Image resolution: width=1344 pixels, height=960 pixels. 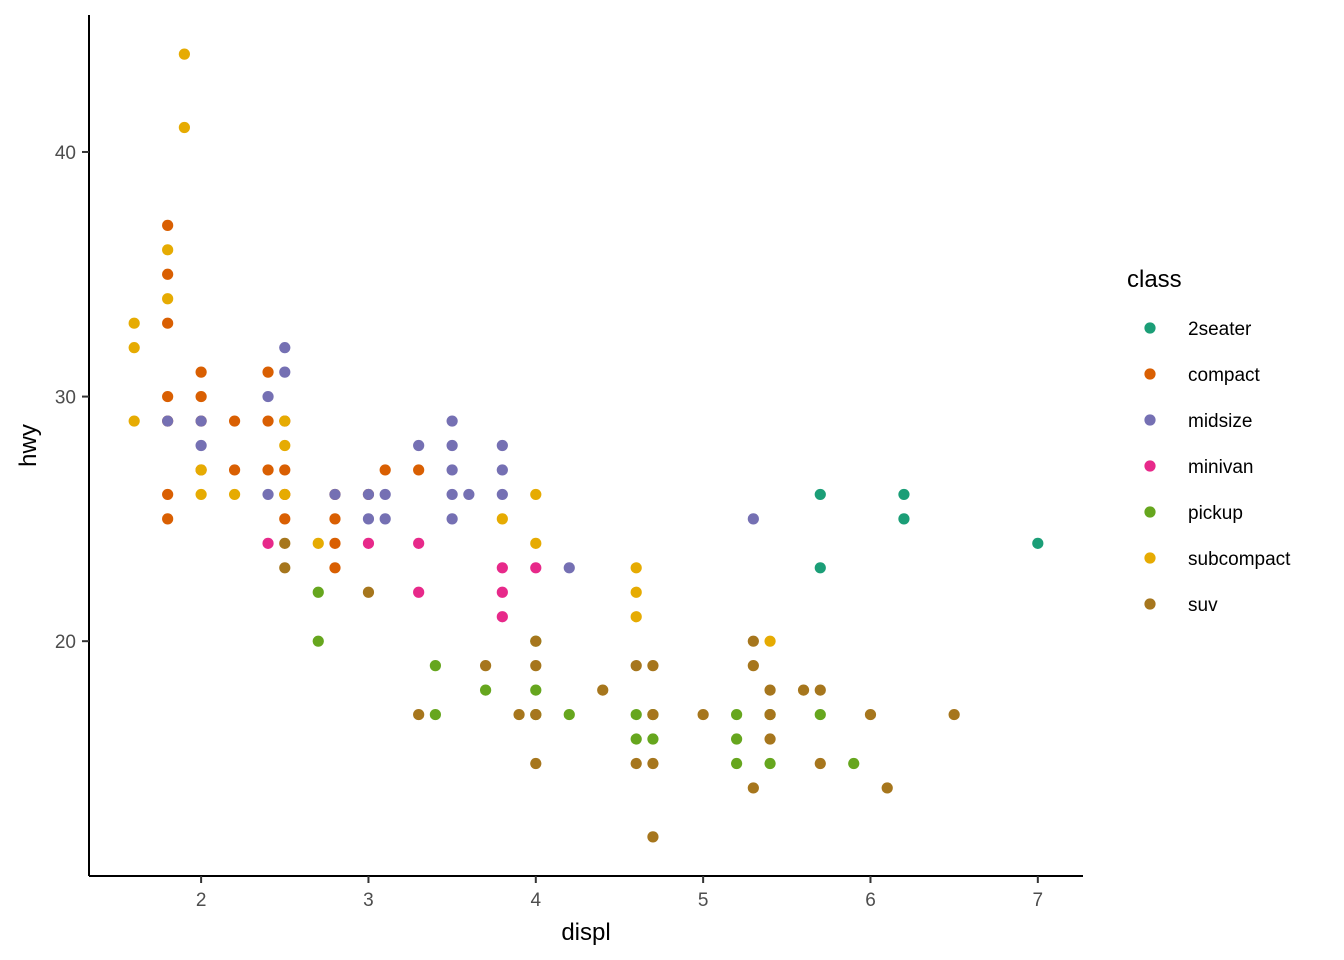 I want to click on legend-key-suv, so click(x=1150, y=604).